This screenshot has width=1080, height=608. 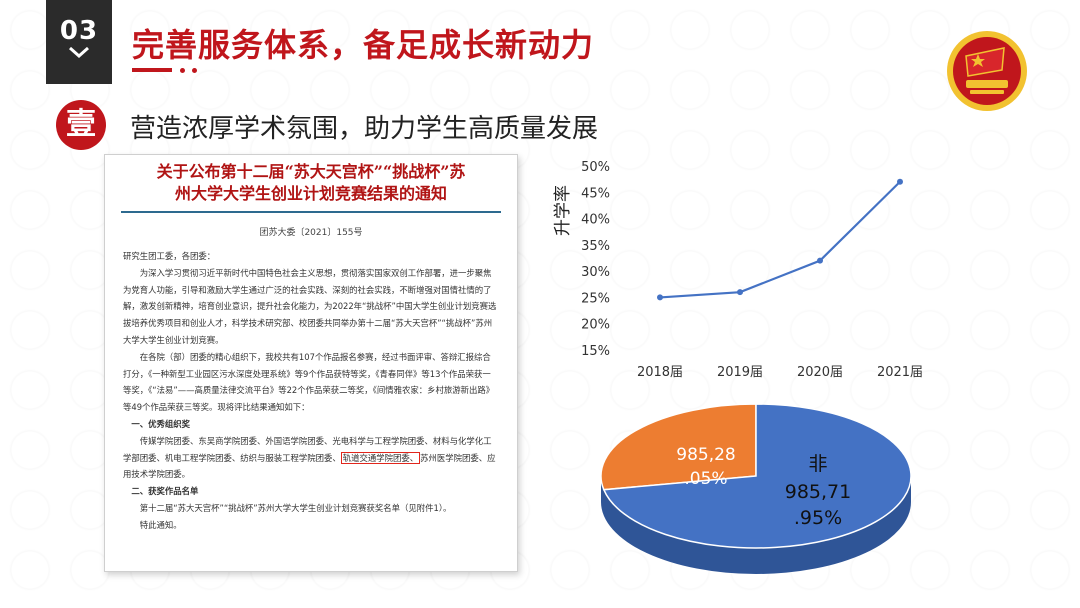 I want to click on subsection-badge: 壹, so click(x=81, y=125).